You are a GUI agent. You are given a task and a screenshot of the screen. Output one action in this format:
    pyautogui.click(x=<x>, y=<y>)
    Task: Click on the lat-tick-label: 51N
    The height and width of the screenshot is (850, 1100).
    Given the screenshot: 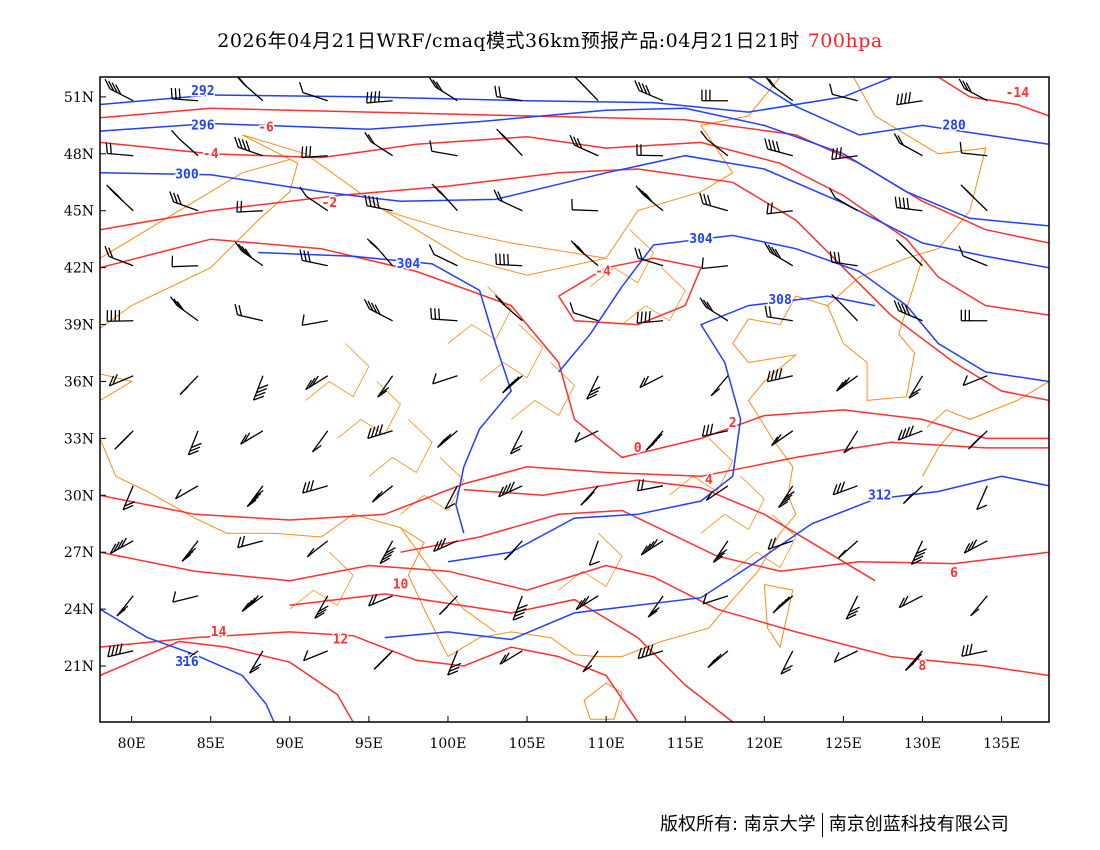 What is the action you would take?
    pyautogui.click(x=79, y=98)
    